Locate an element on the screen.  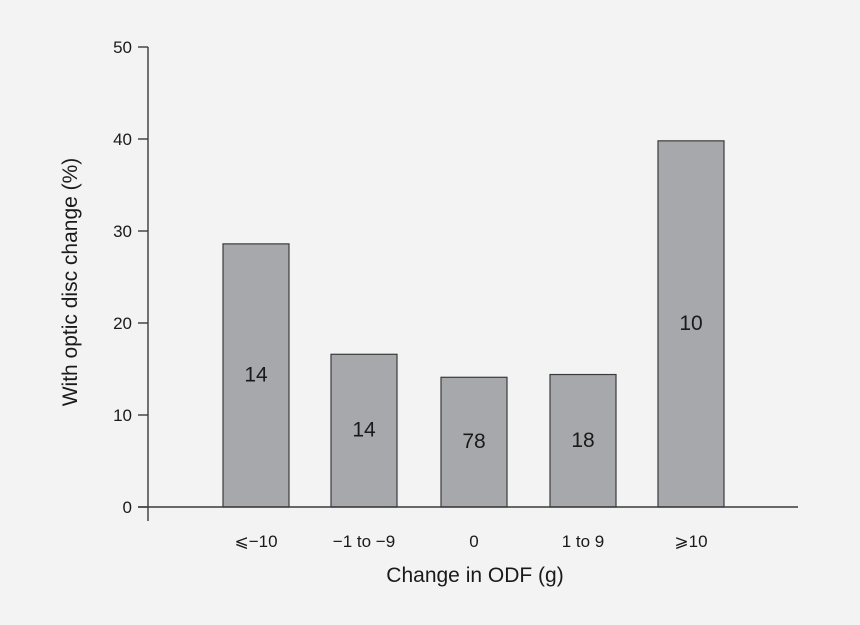
bar-data-label: 18 is located at coordinates (582, 440).